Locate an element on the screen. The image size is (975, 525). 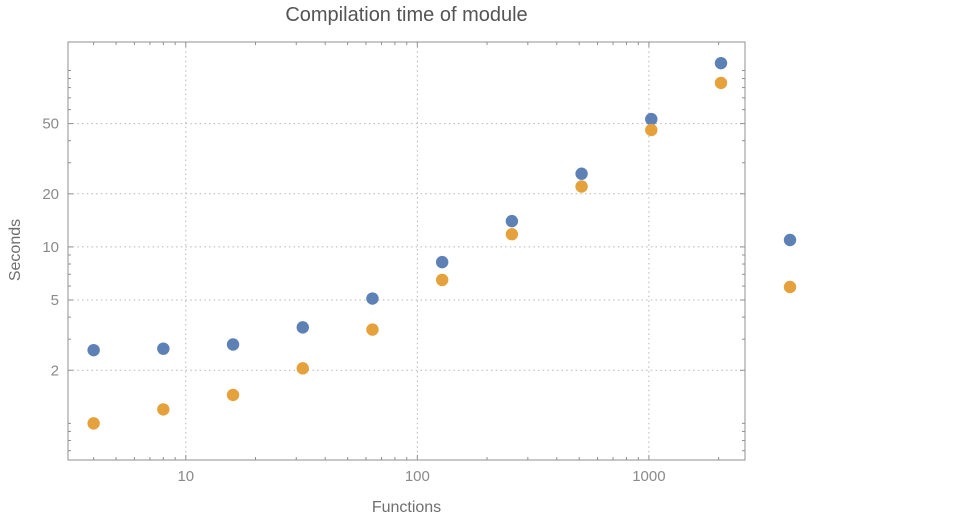
y-tick-label: 20 is located at coordinates (50, 194).